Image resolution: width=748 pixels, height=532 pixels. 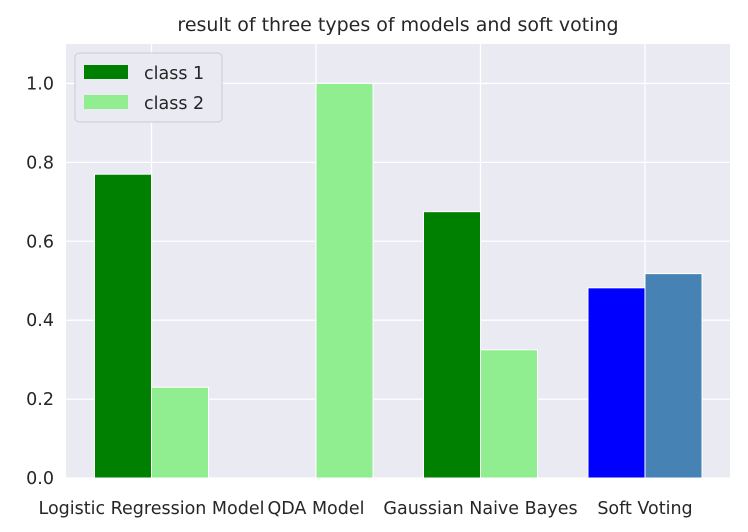 I want to click on x-tick-label: QDA Model, so click(x=315, y=509).